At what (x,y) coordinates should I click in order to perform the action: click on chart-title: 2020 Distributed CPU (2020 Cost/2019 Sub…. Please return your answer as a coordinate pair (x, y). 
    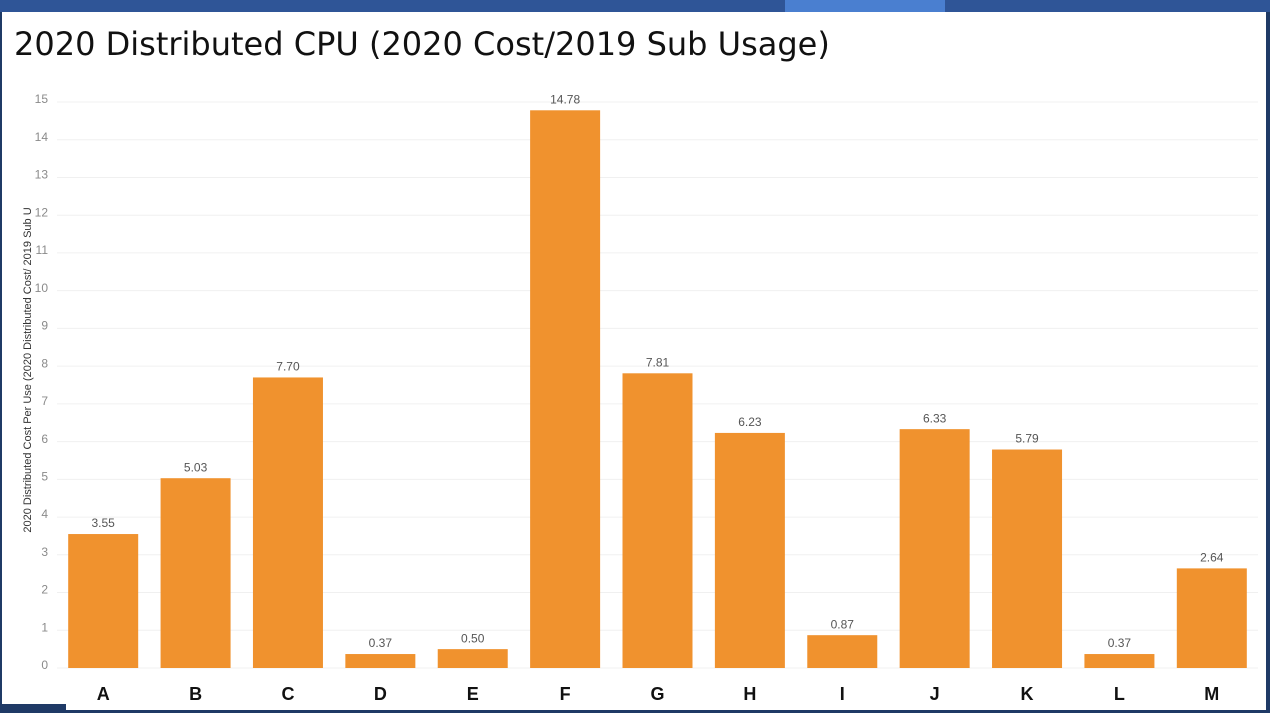
    Looking at the image, I should click on (422, 44).